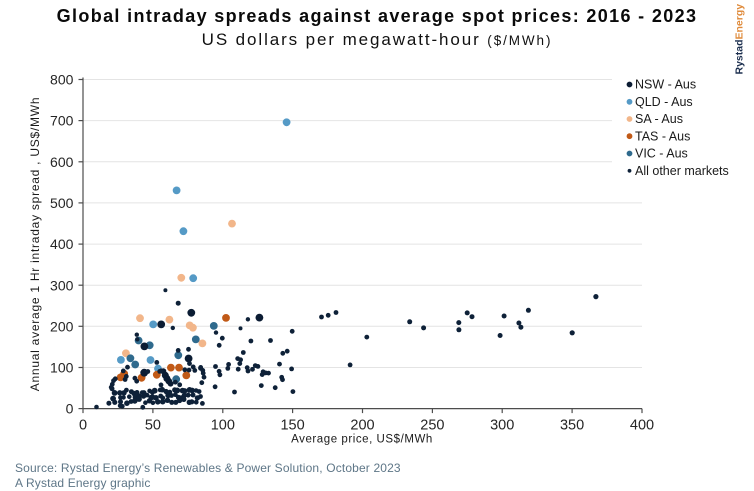 This screenshot has height=491, width=754. Describe the element at coordinates (665, 85) in the screenshot. I see `svg-text: NSW - Aus` at that location.